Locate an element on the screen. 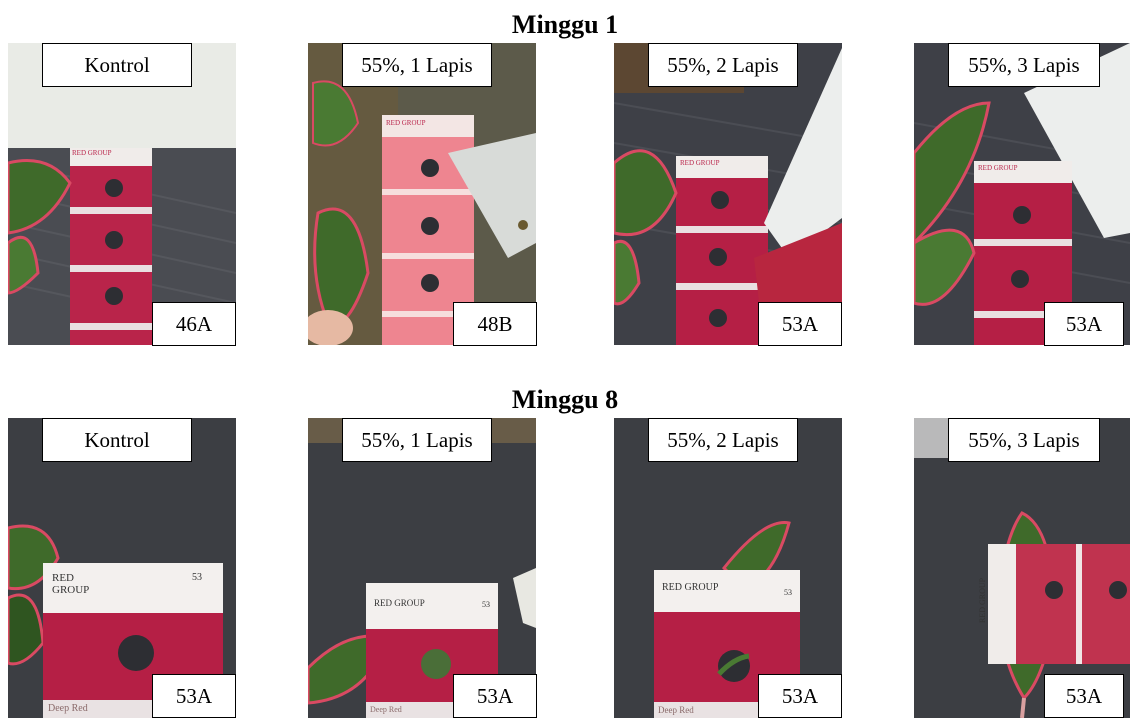 This screenshot has width=1130, height=718. week-8-label-kontrol: Kontrol is located at coordinates (117, 440).